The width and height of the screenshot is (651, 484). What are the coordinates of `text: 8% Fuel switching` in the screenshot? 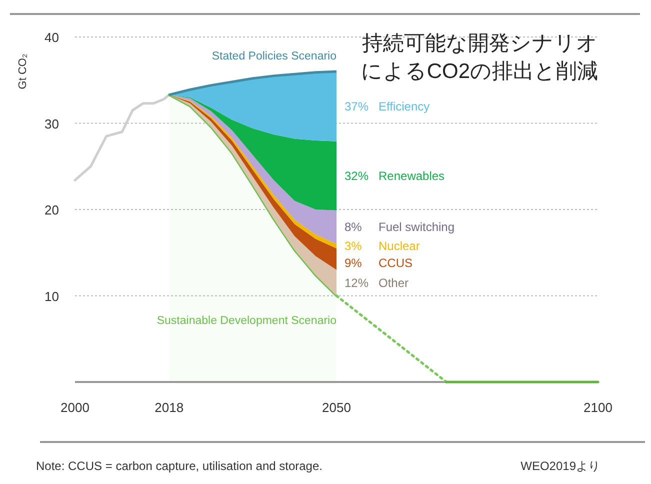 It's located at (399, 227).